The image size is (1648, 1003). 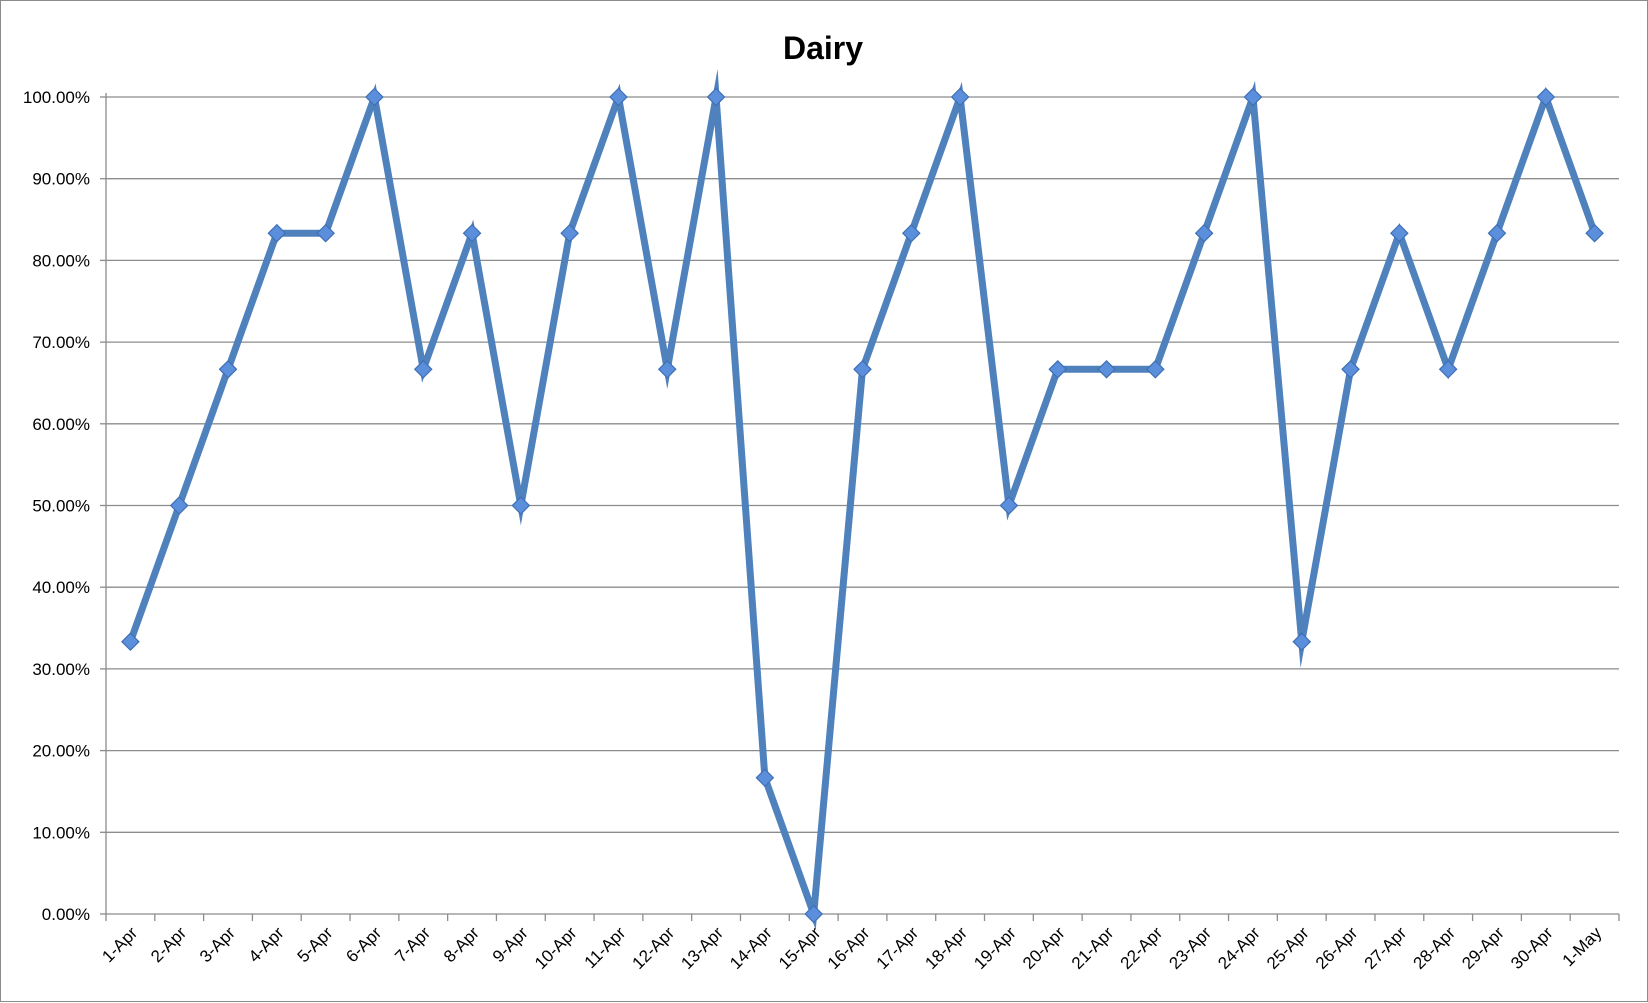 What do you see at coordinates (849, 948) in the screenshot?
I see `x-tick-label: 16-Apr` at bounding box center [849, 948].